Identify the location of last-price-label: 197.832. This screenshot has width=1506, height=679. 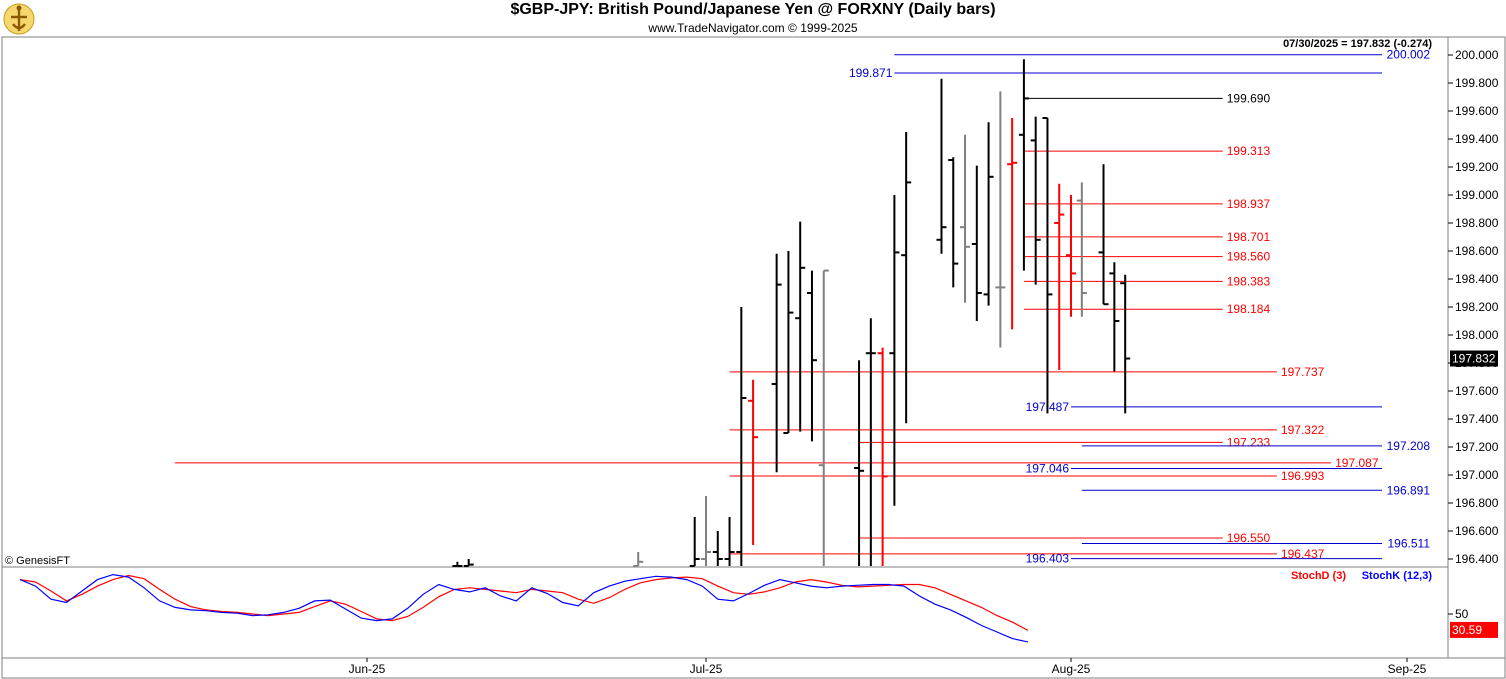
(1474, 359).